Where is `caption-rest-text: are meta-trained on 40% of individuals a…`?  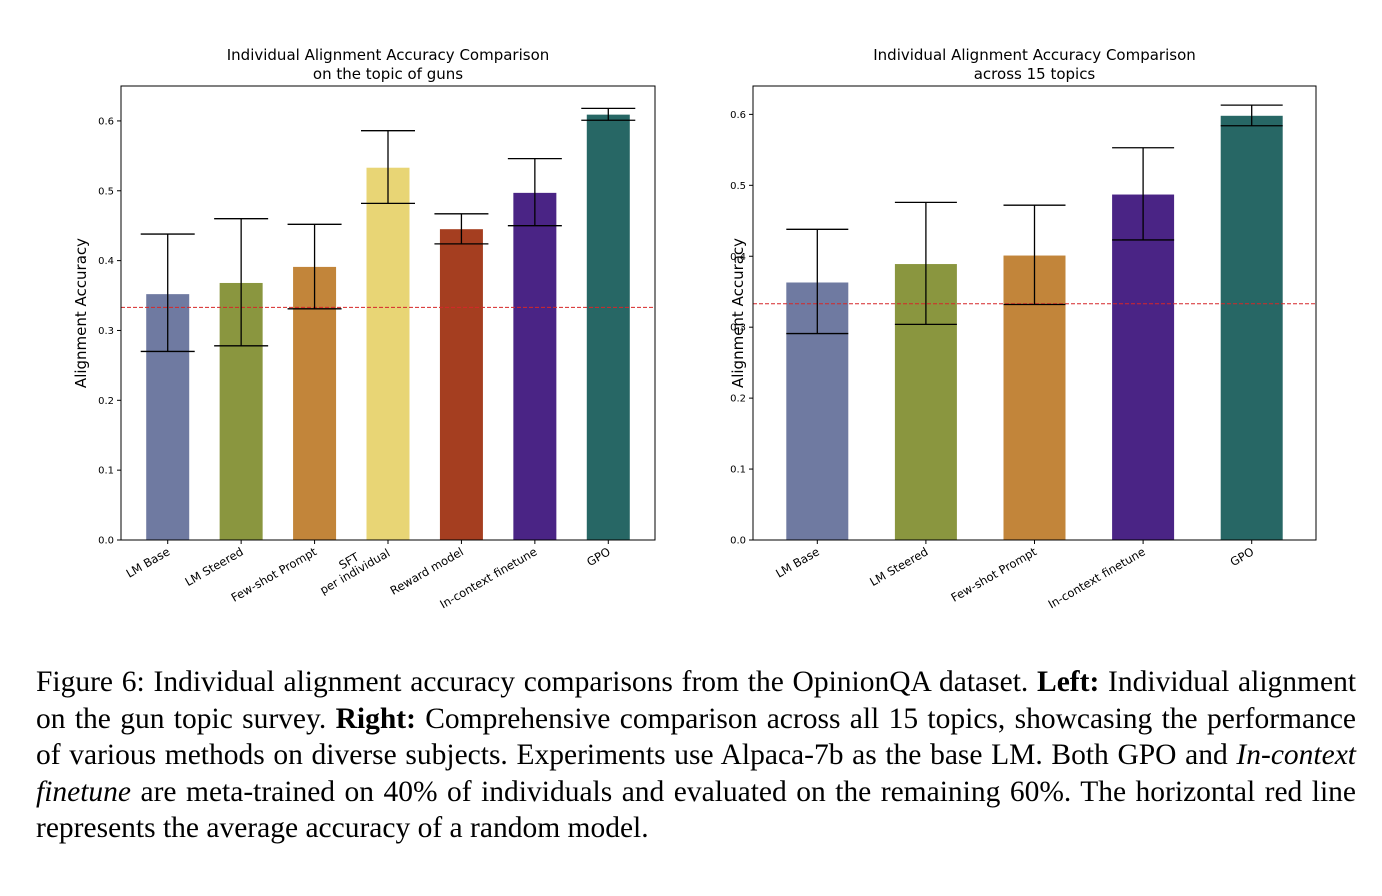 caption-rest-text: are meta-trained on 40% of individuals a… is located at coordinates (696, 810).